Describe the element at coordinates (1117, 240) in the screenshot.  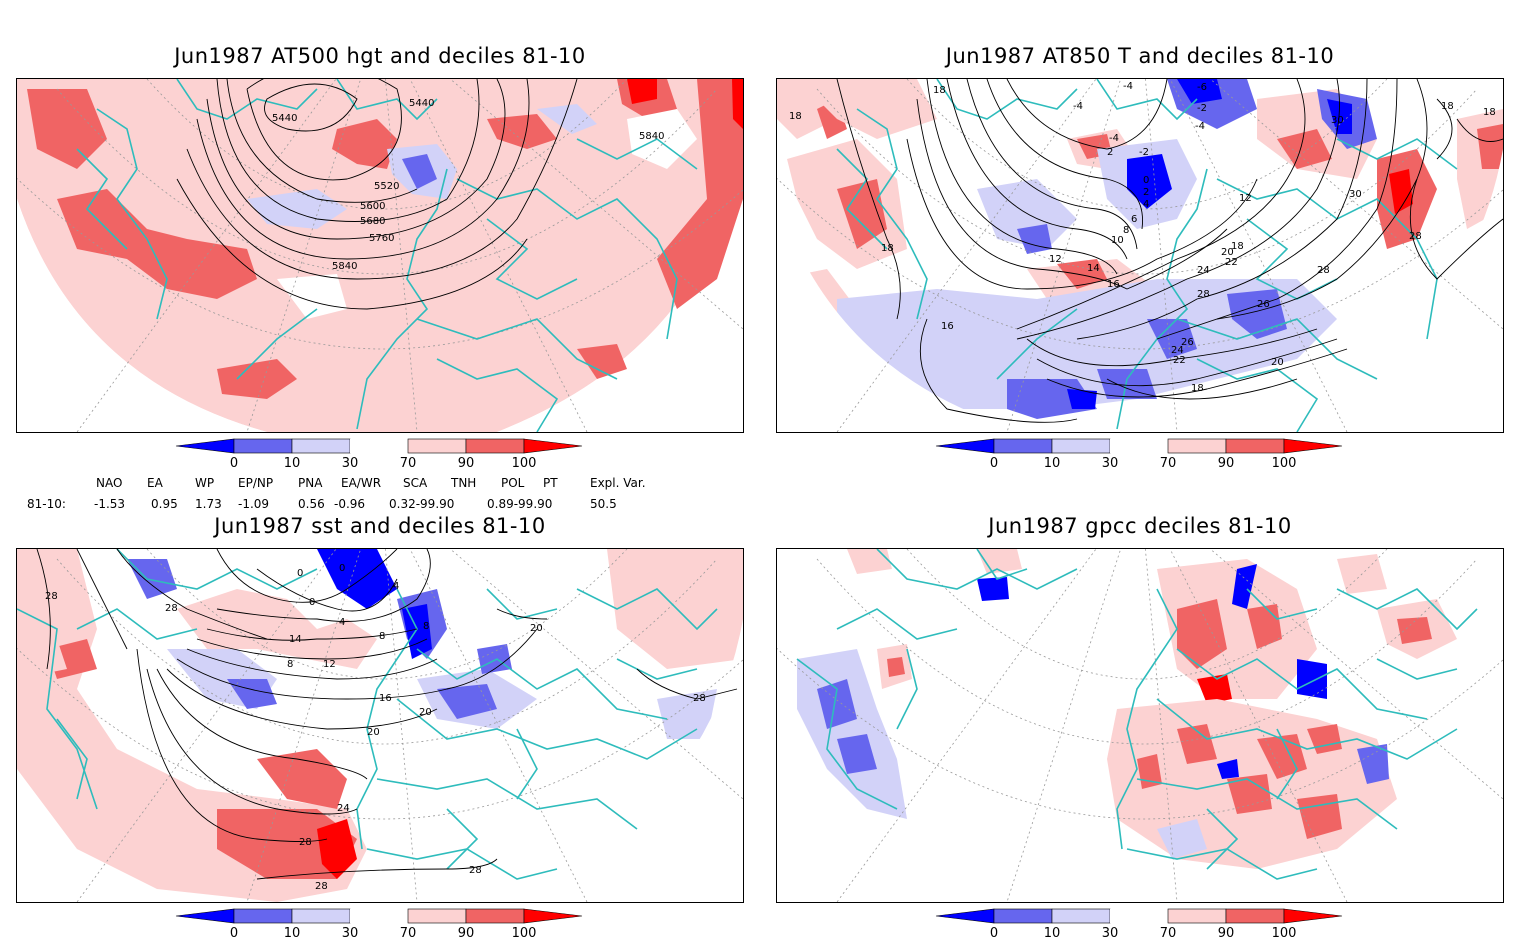
I see `svg-text: 10` at that location.